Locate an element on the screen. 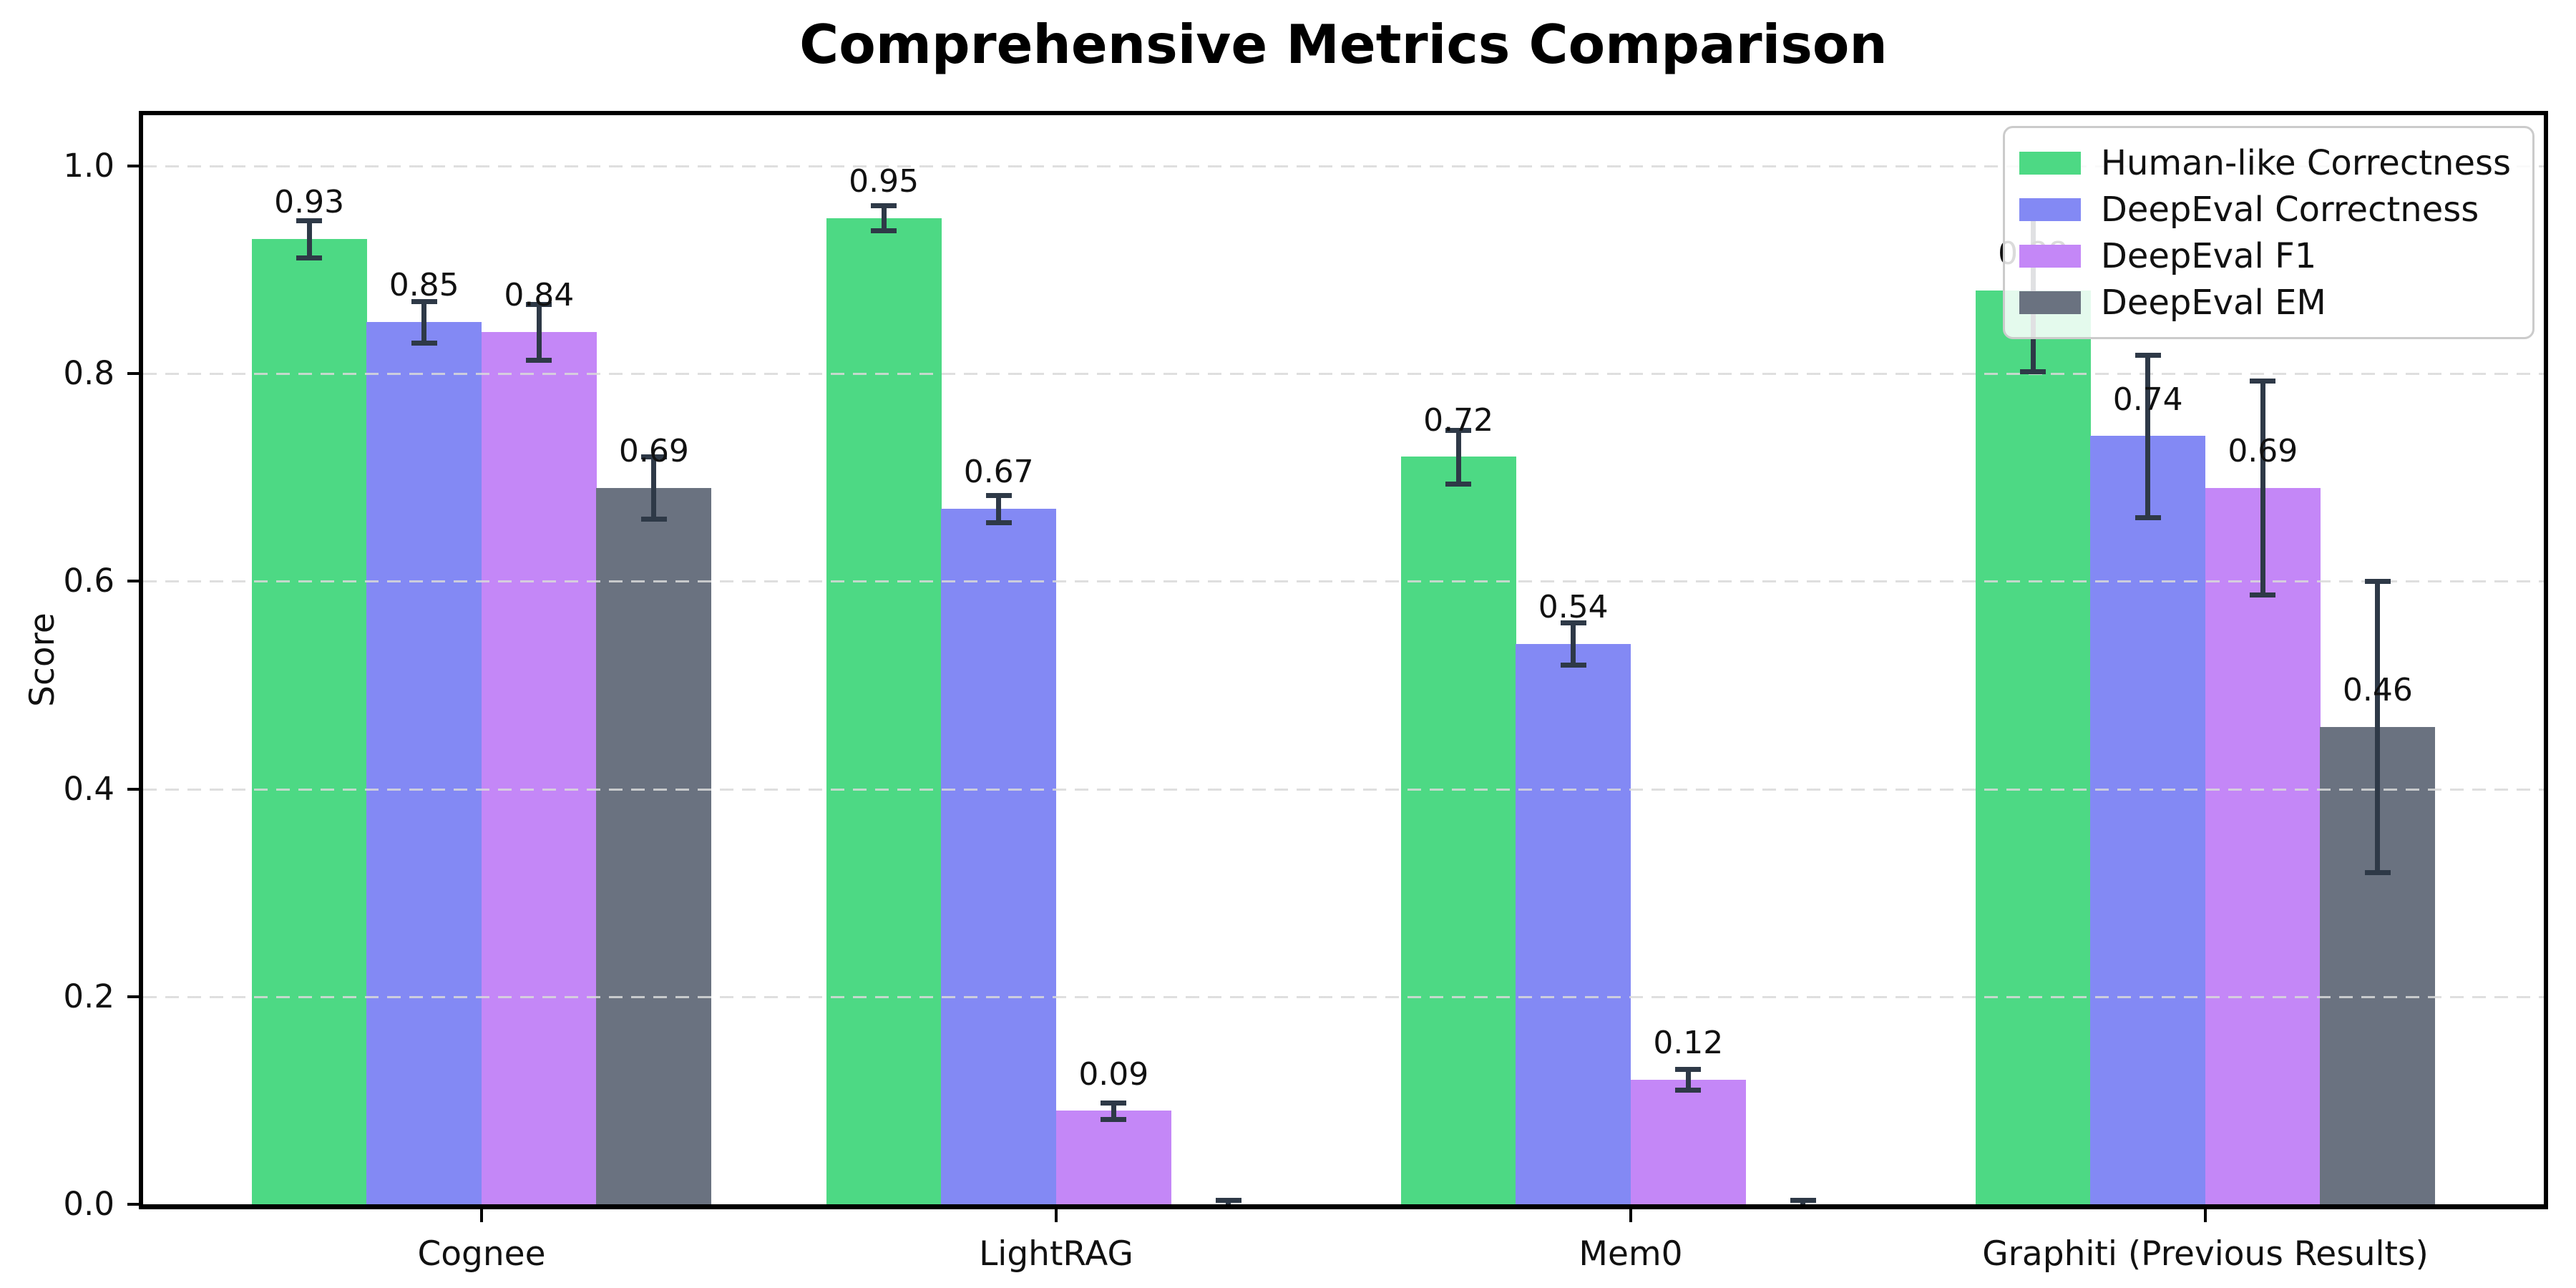  y-tick-label: 0.2 is located at coordinates (88, 996).